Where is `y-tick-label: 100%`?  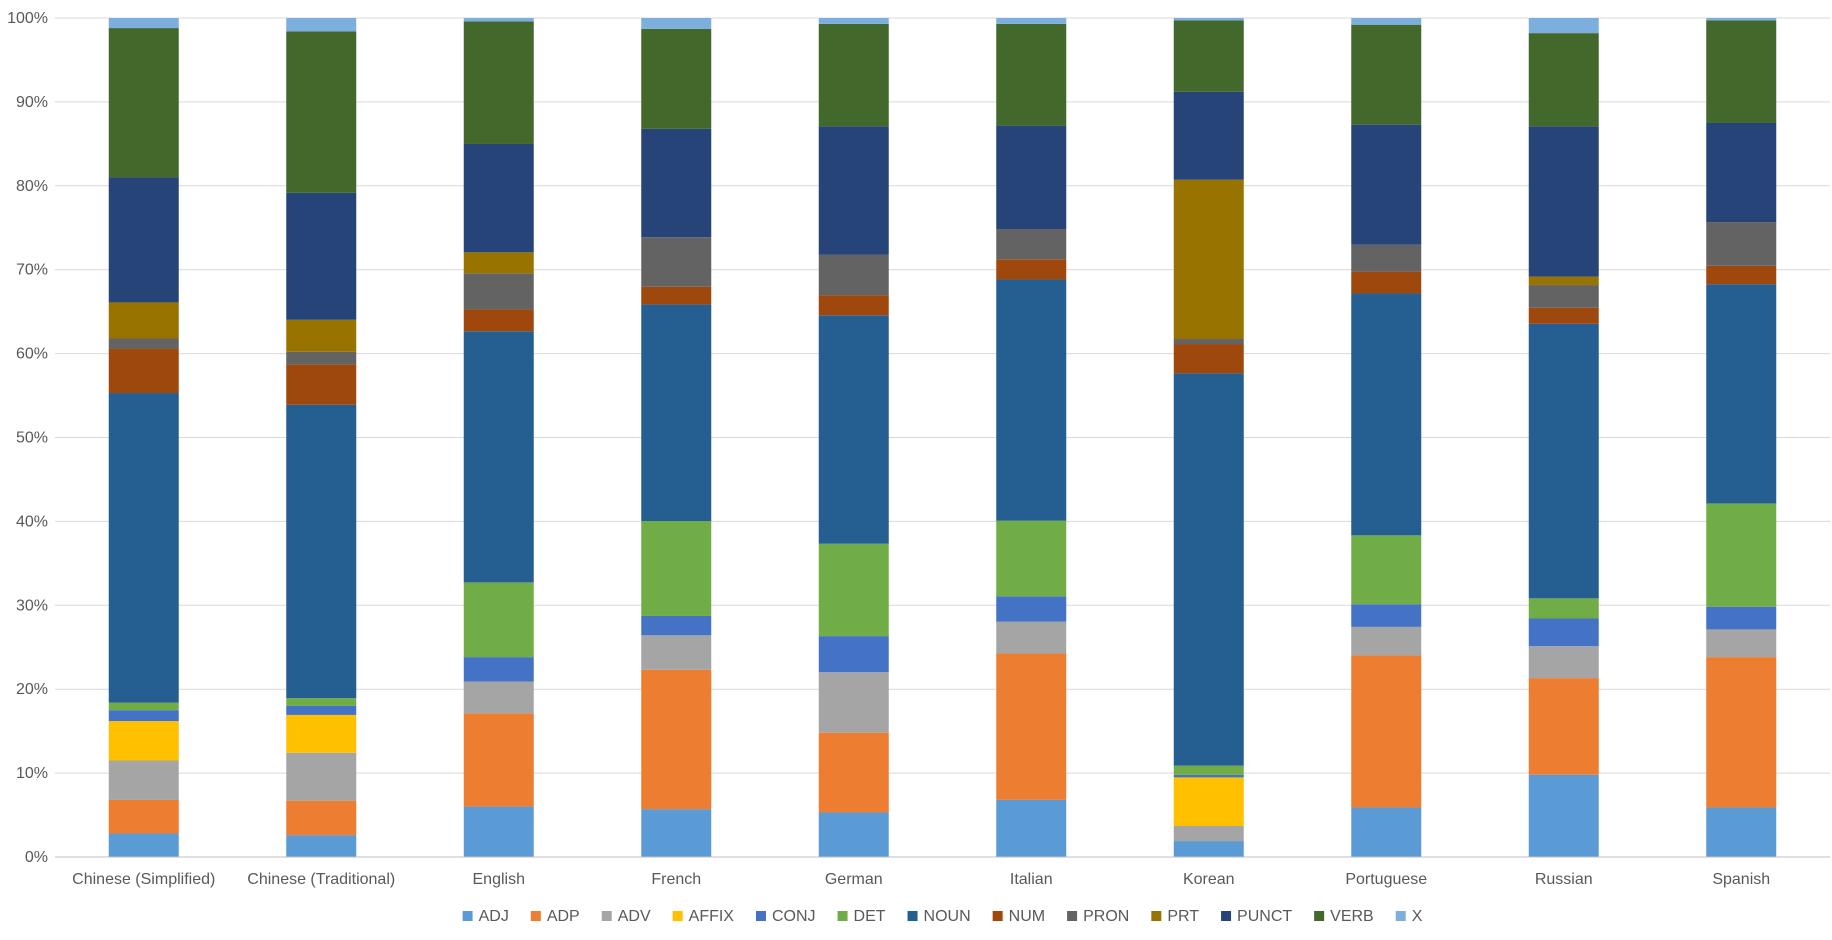 y-tick-label: 100% is located at coordinates (27, 18).